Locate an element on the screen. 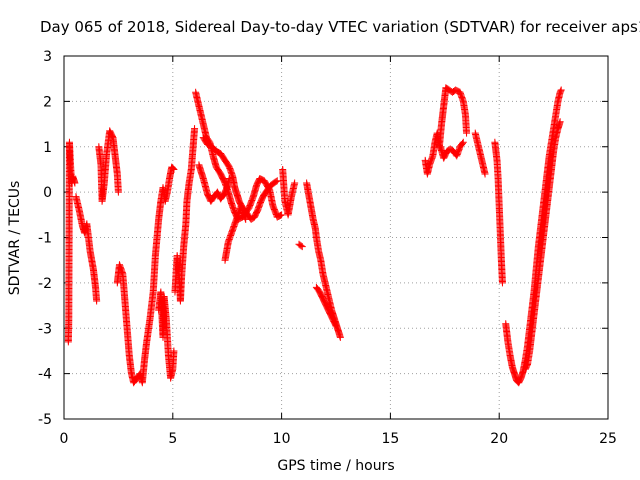 The height and width of the screenshot is (480, 640). y-tick-label: -2 is located at coordinates (45, 284).